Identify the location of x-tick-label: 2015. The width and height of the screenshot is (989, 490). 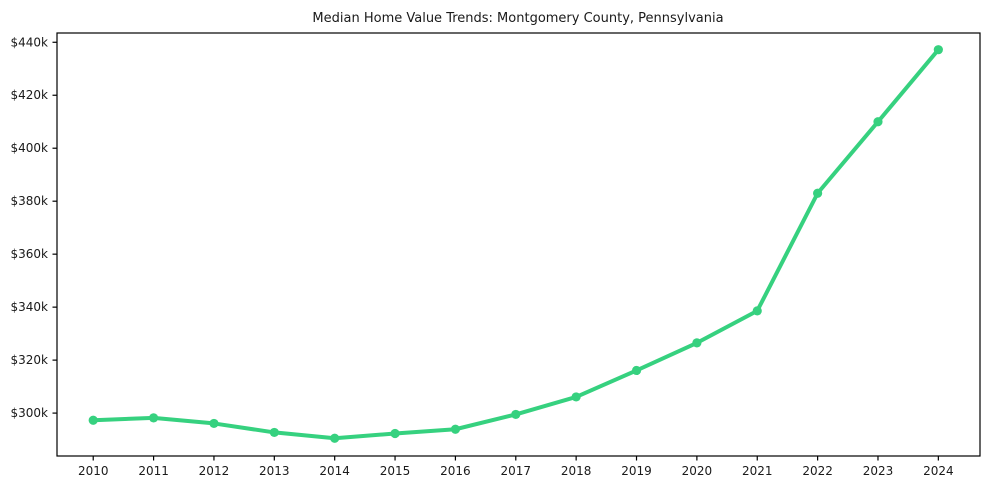
(395, 471).